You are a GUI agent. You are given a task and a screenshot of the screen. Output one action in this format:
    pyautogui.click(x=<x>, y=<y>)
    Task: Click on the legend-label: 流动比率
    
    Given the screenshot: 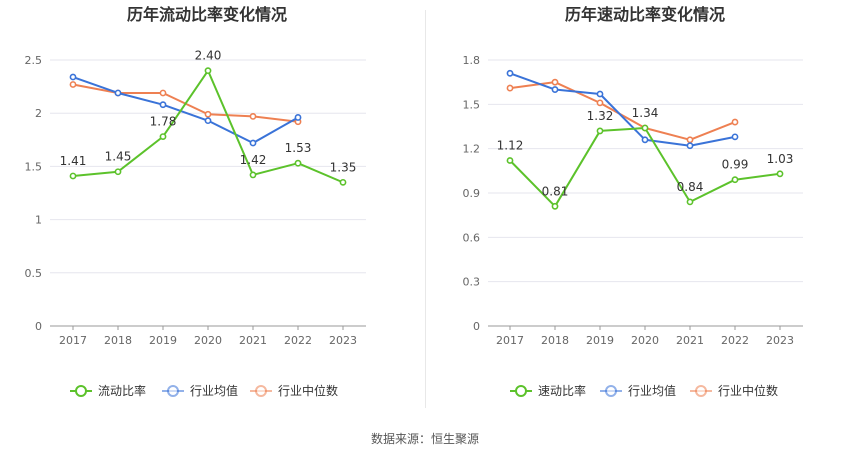 What is the action you would take?
    pyautogui.click(x=122, y=390)
    